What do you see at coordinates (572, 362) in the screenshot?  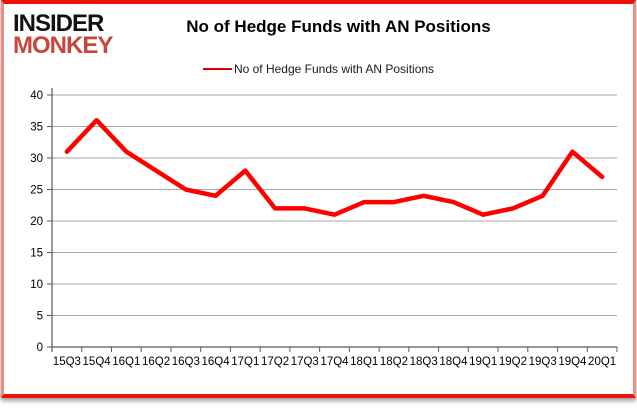 I see `x-tick-label: 19Q4` at bounding box center [572, 362].